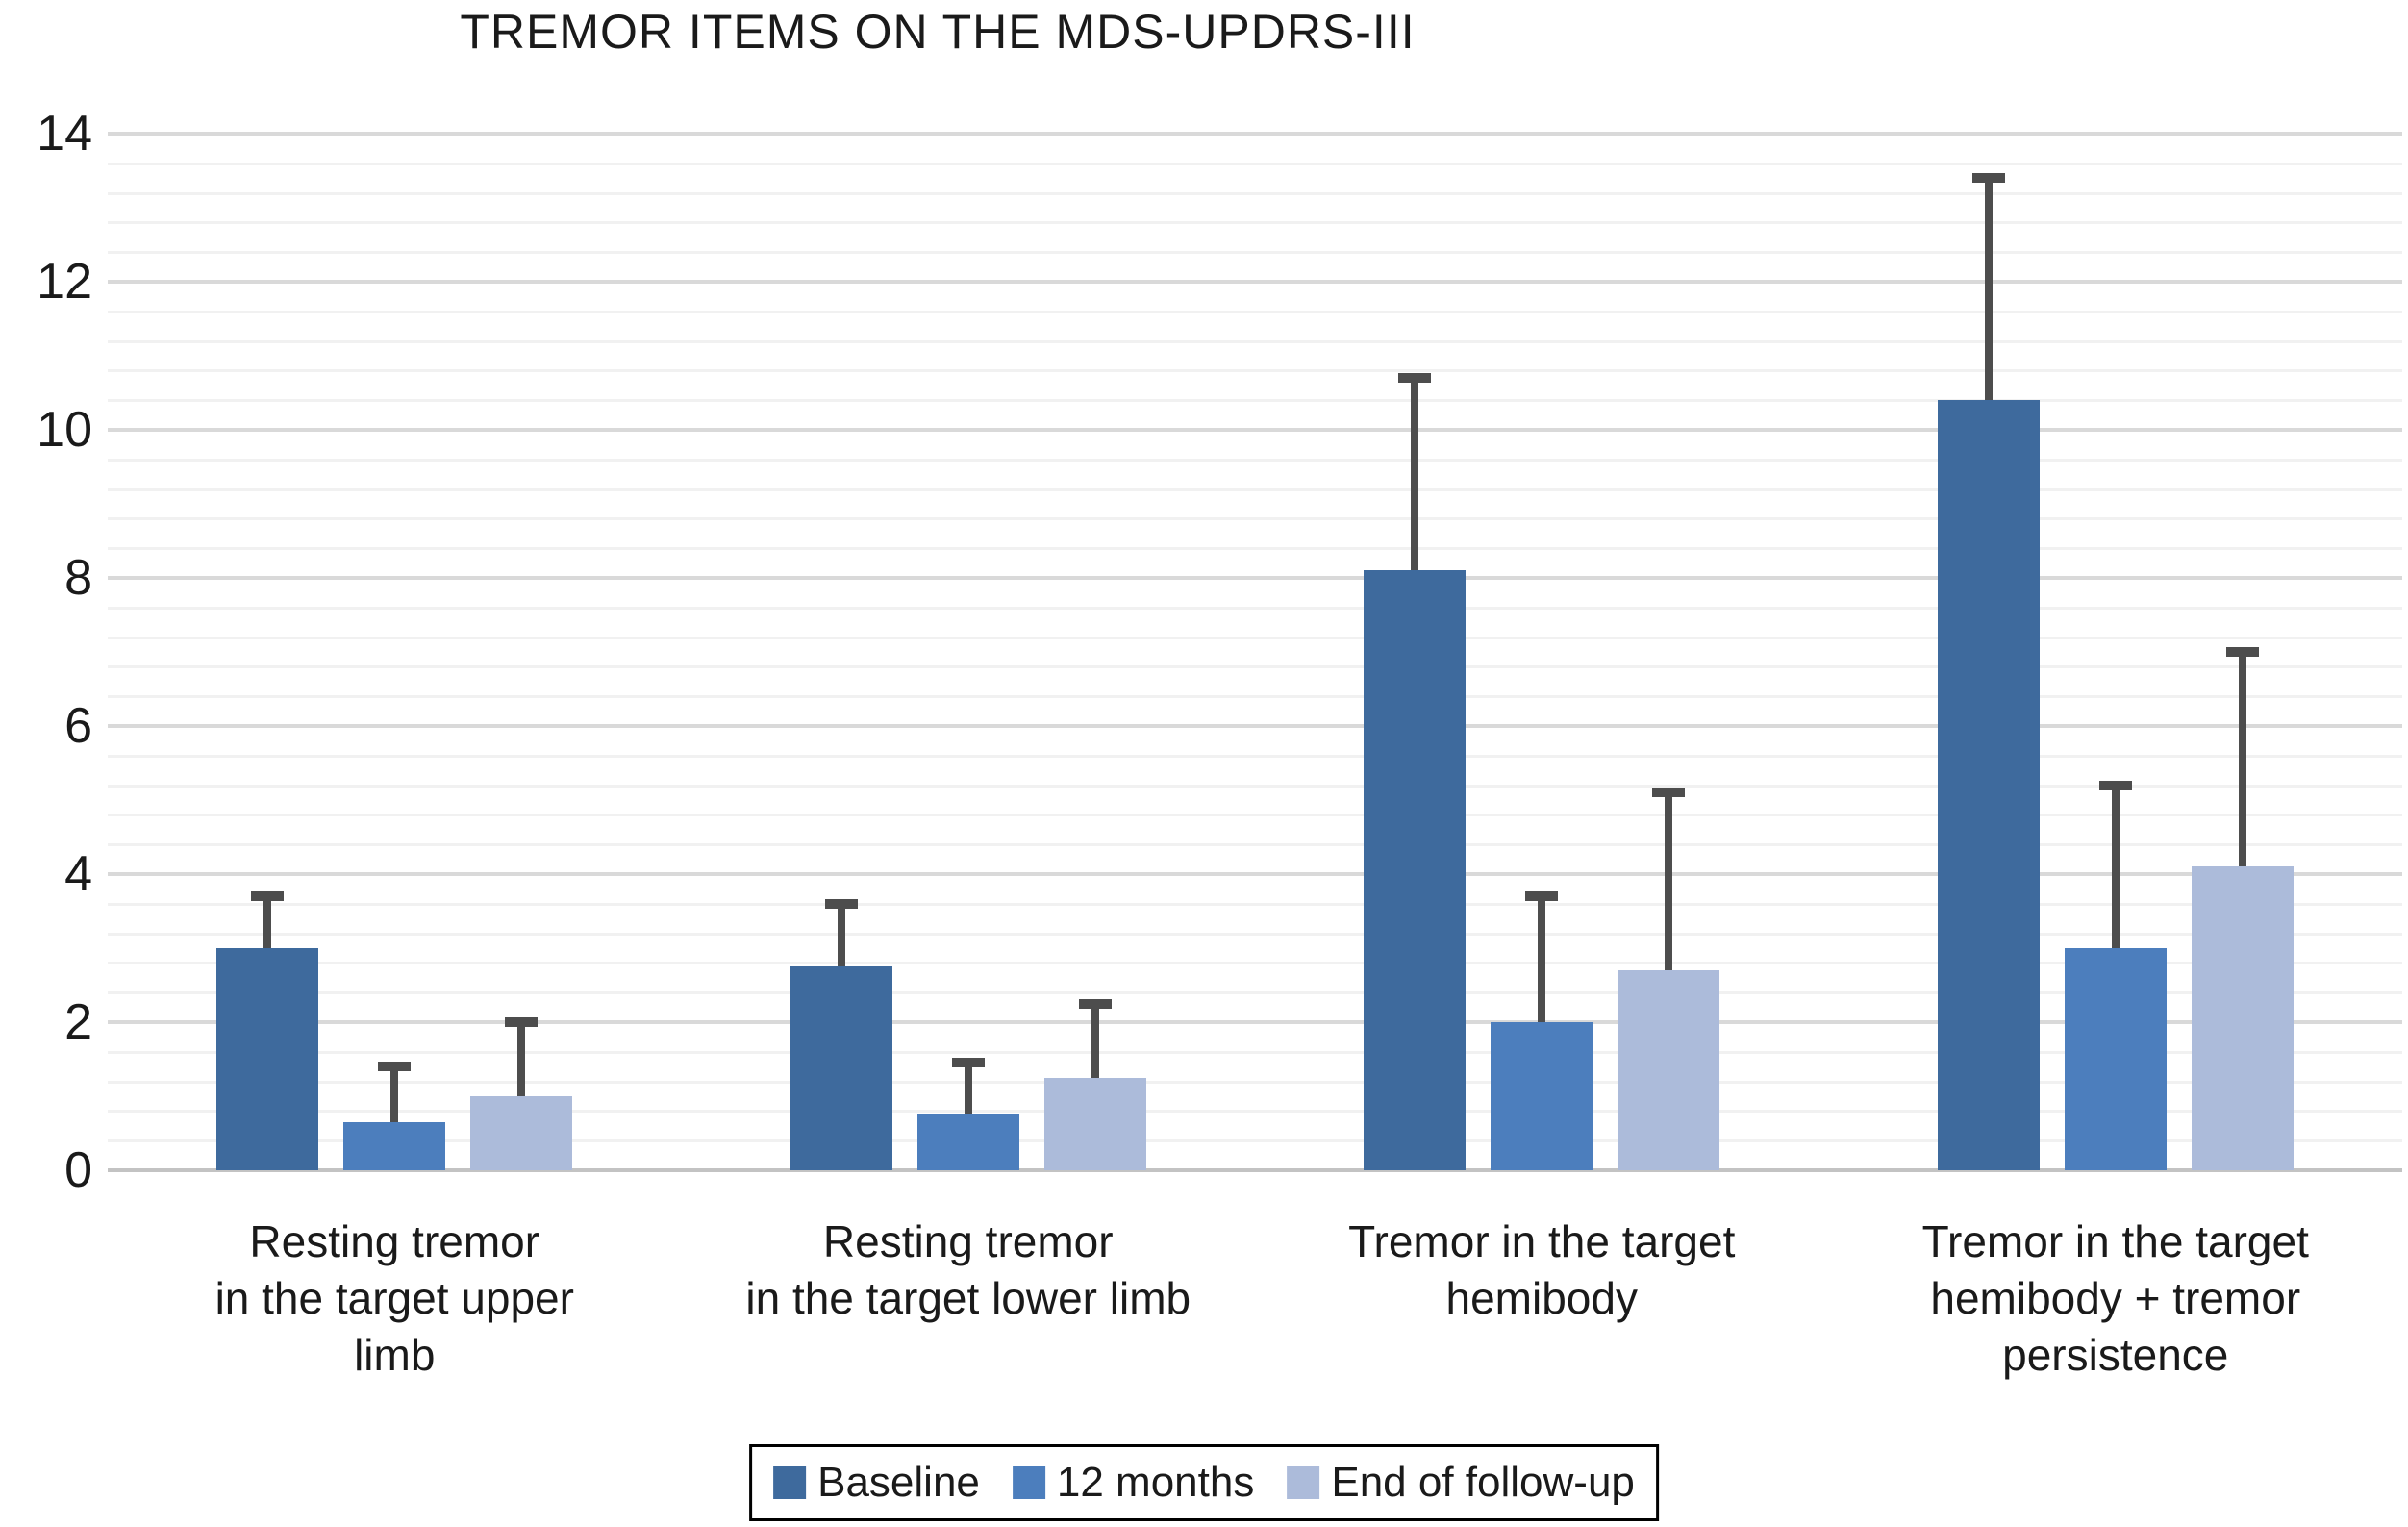 The height and width of the screenshot is (1527, 2408). I want to click on y-tick-label: 14, so click(64, 134).